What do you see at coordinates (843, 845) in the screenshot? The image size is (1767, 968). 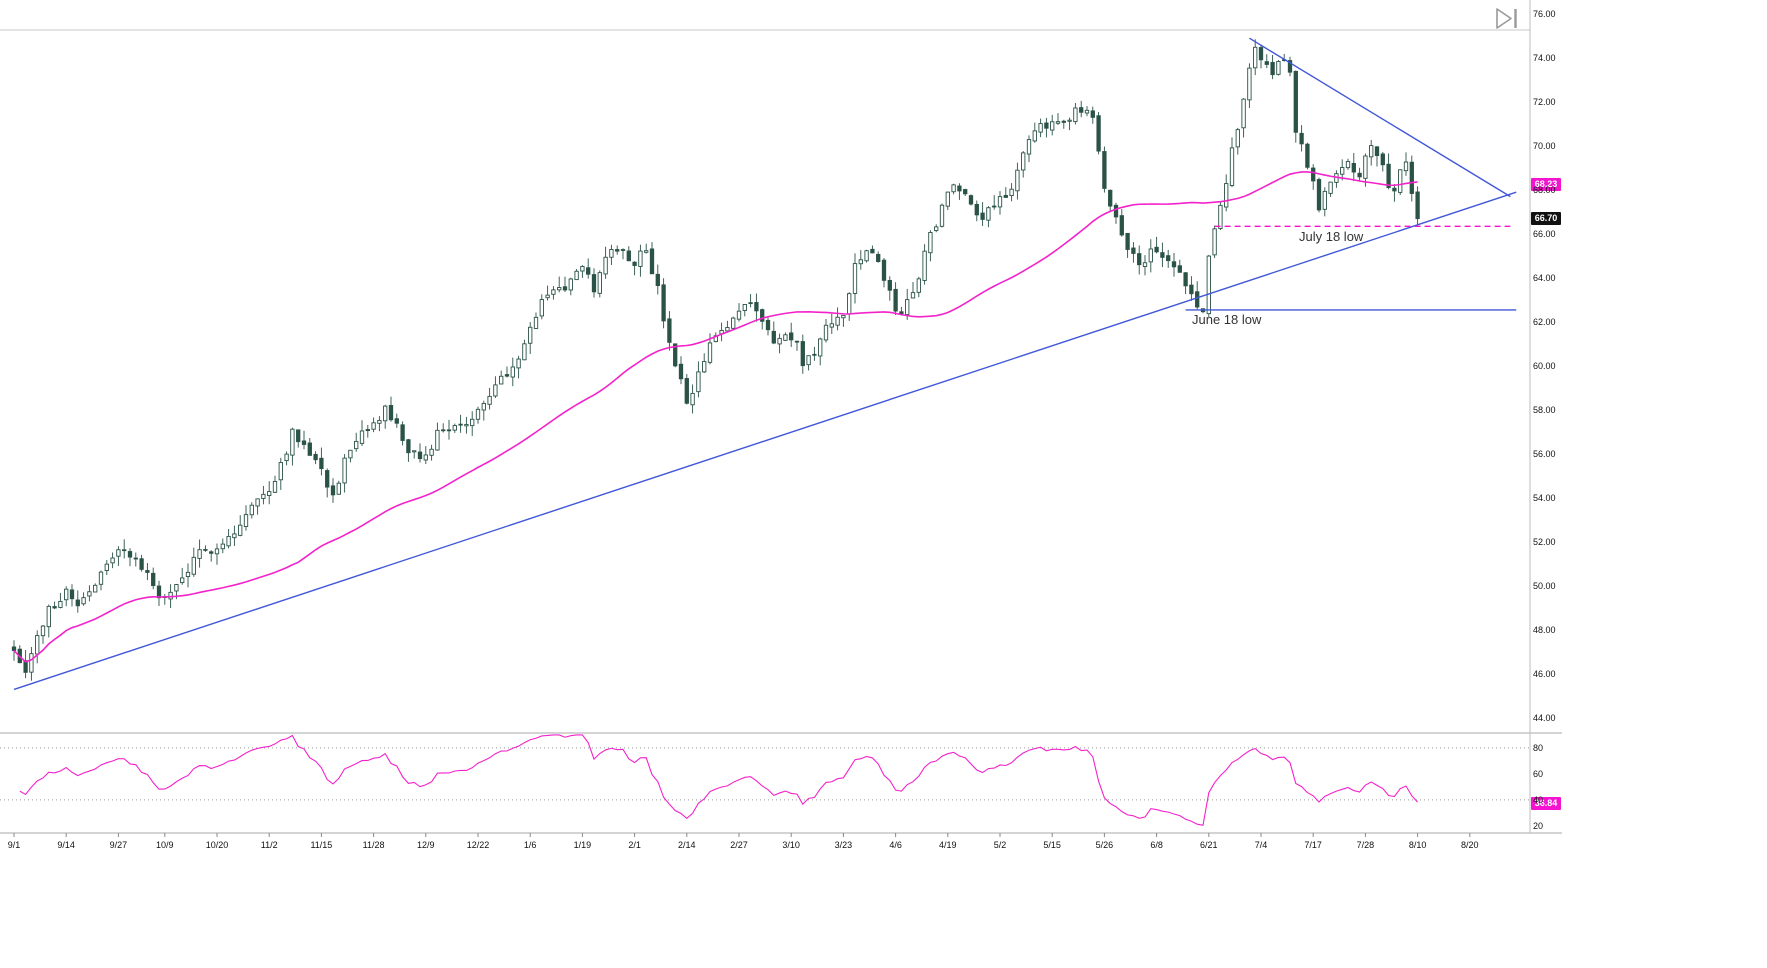 I see `time-axis-label: 3/23` at bounding box center [843, 845].